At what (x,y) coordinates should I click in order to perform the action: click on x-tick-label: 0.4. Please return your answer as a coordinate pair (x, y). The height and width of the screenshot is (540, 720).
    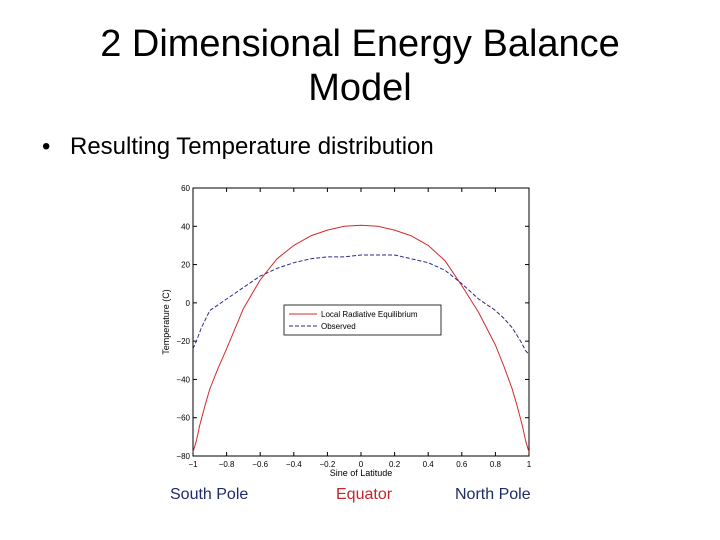
    Looking at the image, I should click on (429, 464).